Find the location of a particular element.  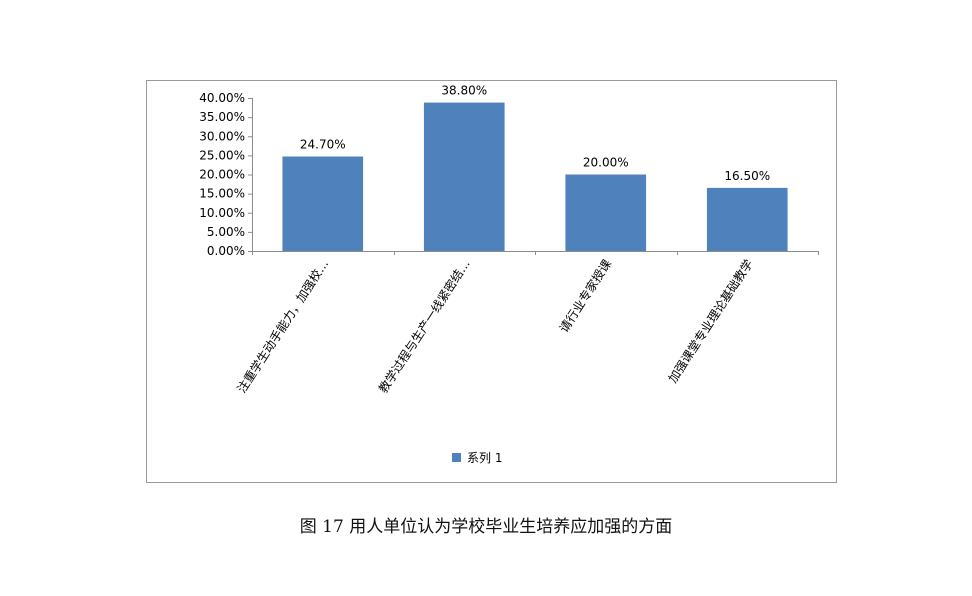

bars is located at coordinates (535, 176).